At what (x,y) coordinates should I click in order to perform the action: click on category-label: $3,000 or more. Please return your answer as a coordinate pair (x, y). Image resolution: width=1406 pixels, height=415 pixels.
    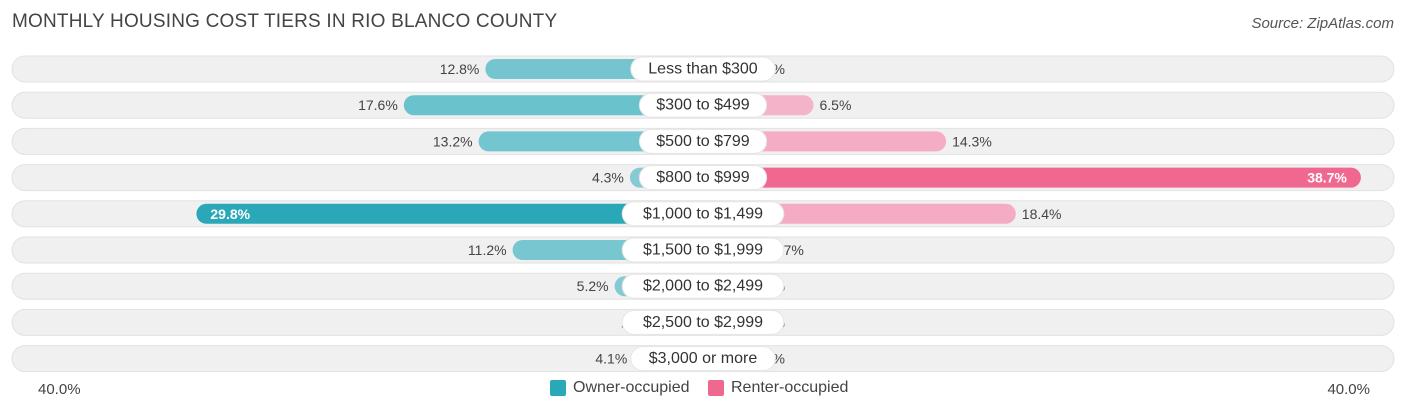
    Looking at the image, I should click on (703, 358).